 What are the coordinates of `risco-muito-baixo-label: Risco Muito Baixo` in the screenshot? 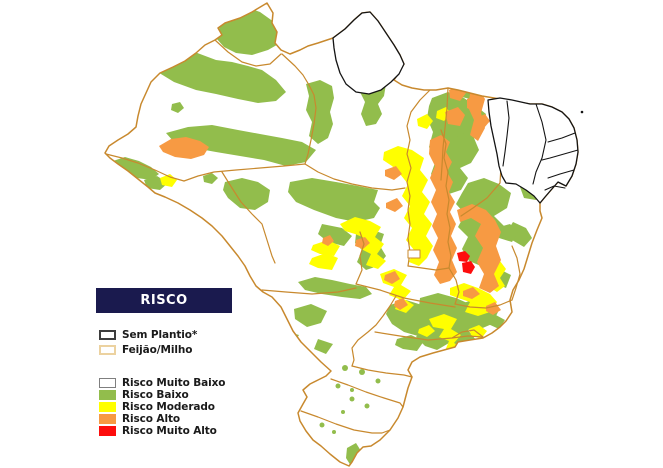 It's located at (174, 383).